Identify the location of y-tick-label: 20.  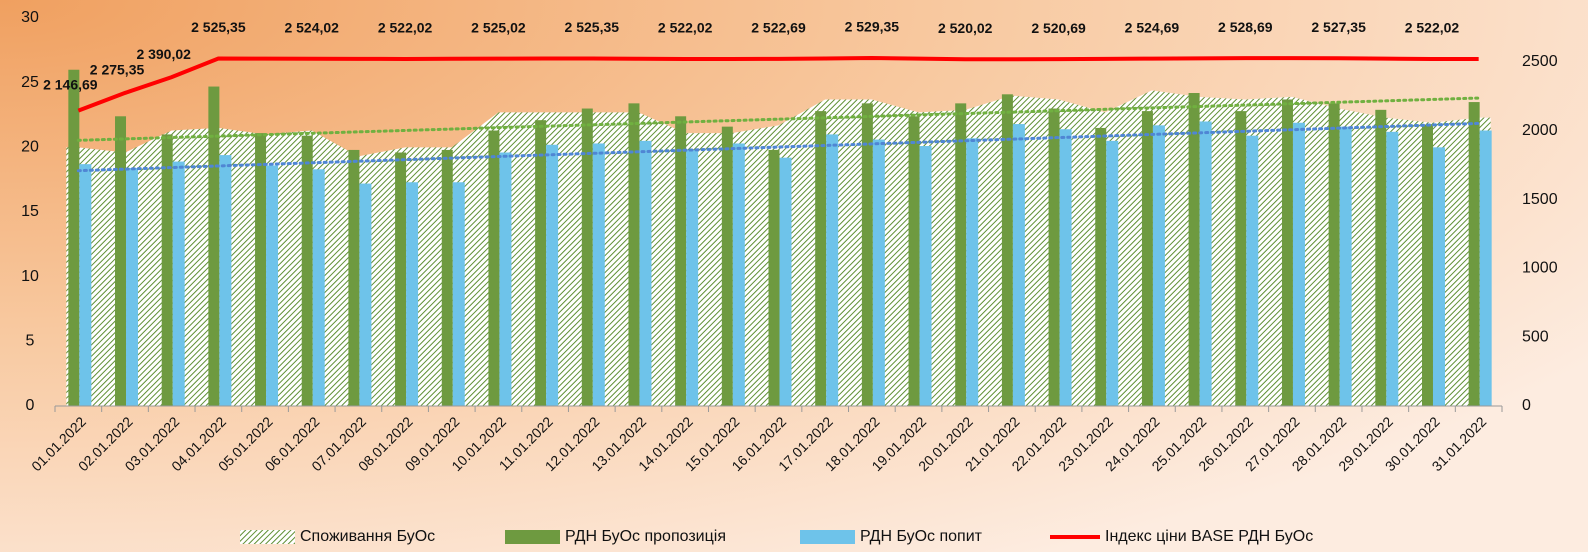
(30, 147).